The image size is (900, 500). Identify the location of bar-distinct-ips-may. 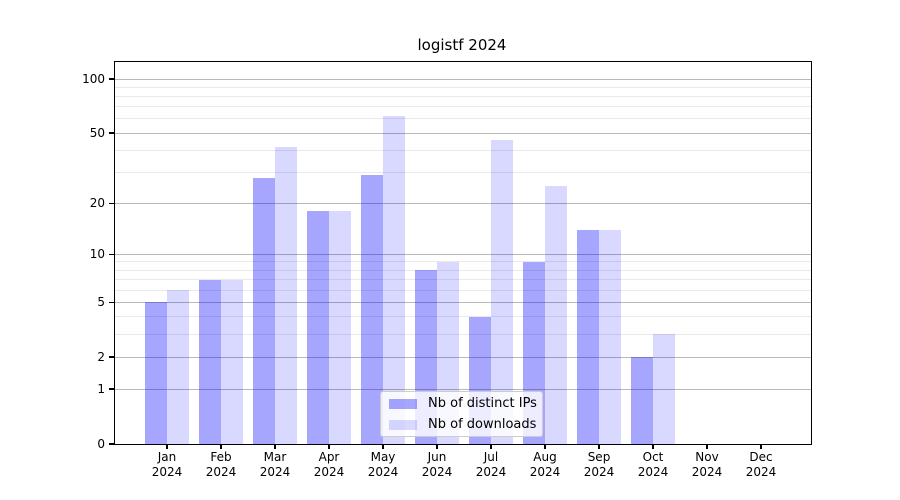
(372, 309).